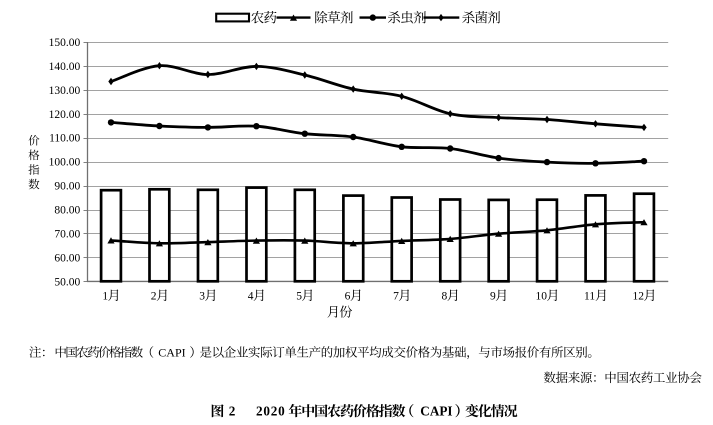 This screenshot has width=713, height=425. Describe the element at coordinates (67, 234) in the screenshot. I see `svg-text: 70.00` at that location.